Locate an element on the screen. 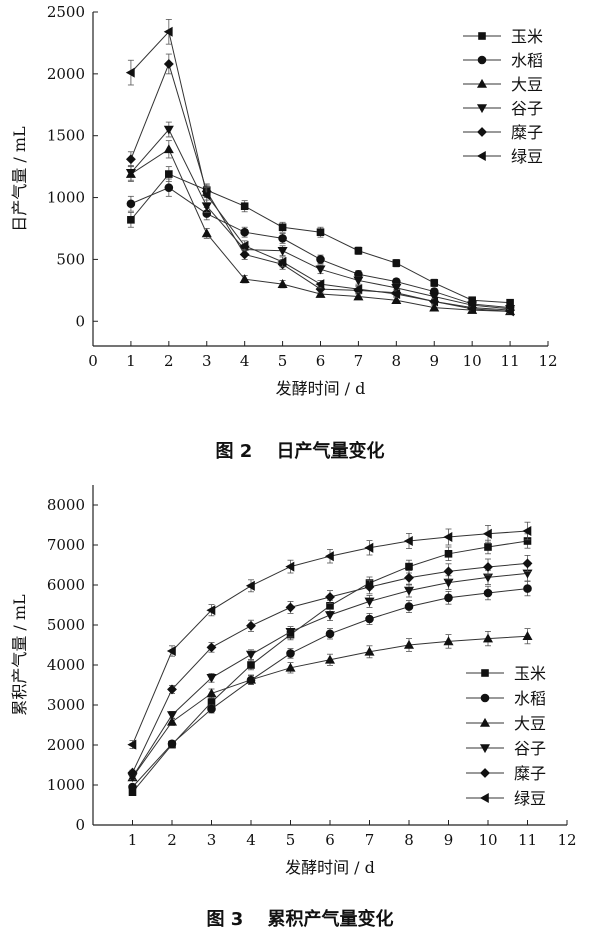 Image resolution: width=600 pixels, height=935 pixels. chart2-legend-label-4: 糜子 is located at coordinates (530, 773).